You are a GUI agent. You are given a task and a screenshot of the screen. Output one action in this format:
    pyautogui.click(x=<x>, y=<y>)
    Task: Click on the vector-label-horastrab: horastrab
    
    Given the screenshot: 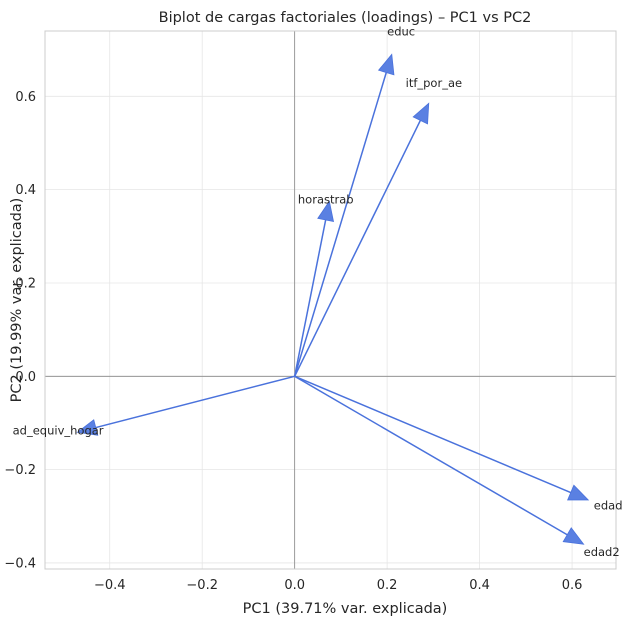 What is the action you would take?
    pyautogui.click(x=326, y=200)
    